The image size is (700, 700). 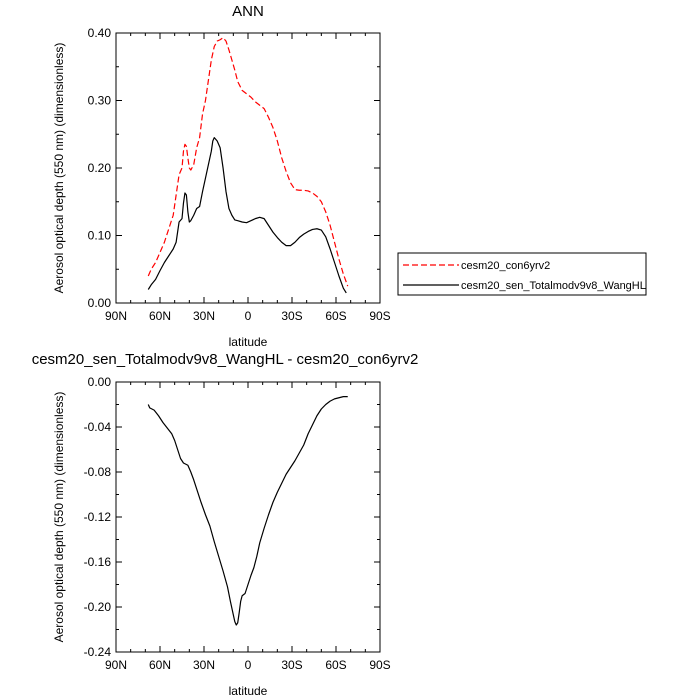 What do you see at coordinates (98, 472) in the screenshot?
I see `bottom-y-tick-label: -0.08` at bounding box center [98, 472].